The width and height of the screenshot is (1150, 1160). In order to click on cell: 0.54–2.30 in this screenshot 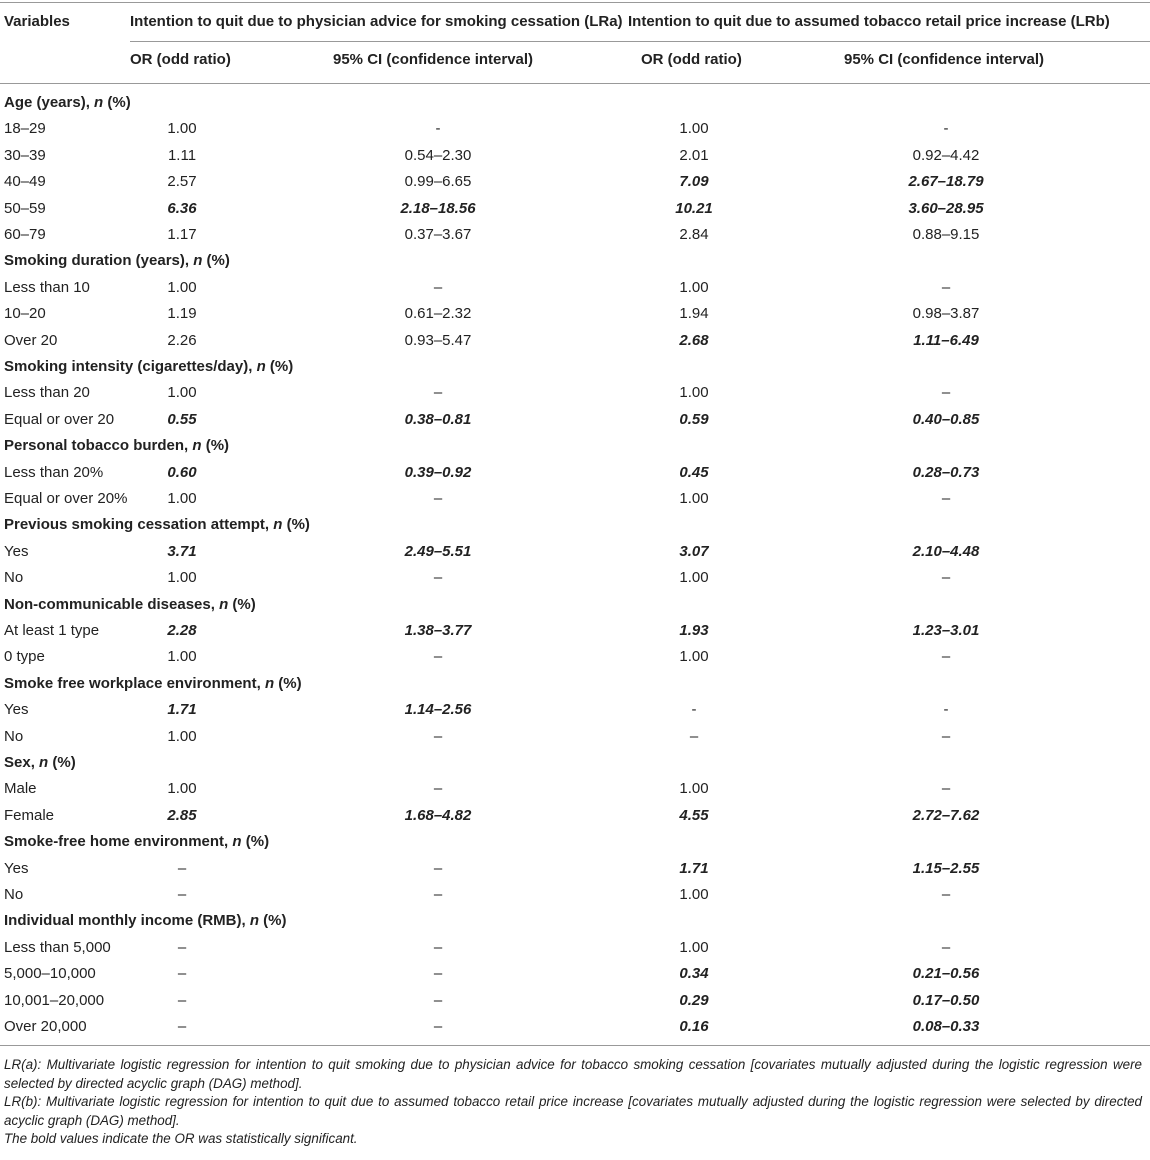, I will do `click(438, 155)`.